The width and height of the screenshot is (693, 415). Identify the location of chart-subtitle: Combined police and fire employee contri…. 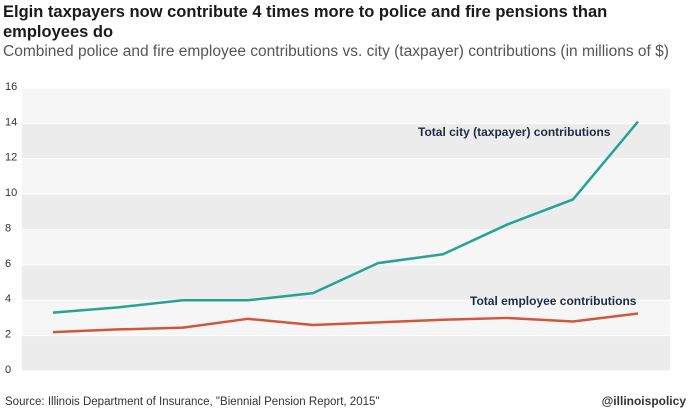
(336, 51).